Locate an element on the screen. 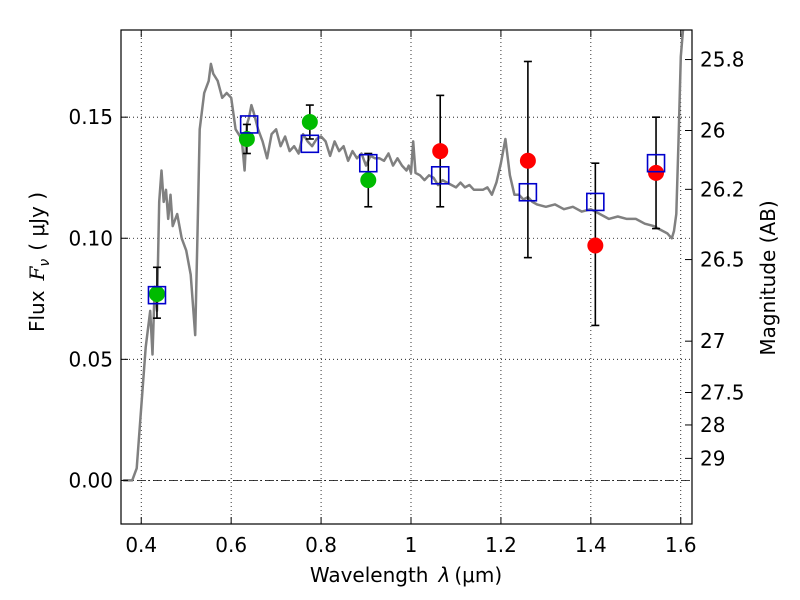 This screenshot has width=800, height=600. x-tick-label: 1 is located at coordinates (411, 545).